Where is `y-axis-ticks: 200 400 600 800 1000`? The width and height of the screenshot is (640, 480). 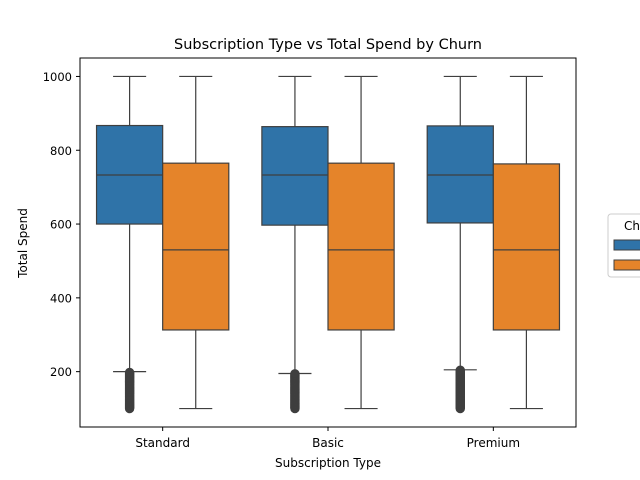
y-axis-ticks: 200 400 600 800 1000 is located at coordinates (61, 224).